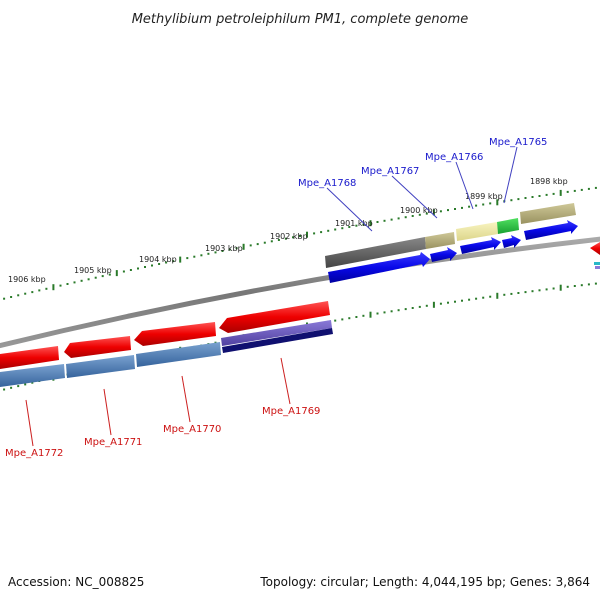  What do you see at coordinates (289, 236) in the screenshot?
I see `tick-label: 1902 kbp` at bounding box center [289, 236].